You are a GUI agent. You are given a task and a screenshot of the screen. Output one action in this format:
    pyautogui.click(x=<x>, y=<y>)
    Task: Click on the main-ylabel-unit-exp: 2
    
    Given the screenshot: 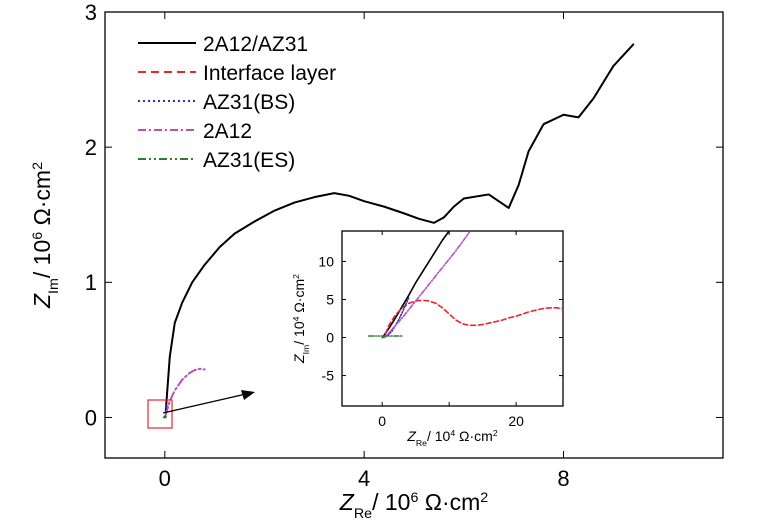 What is the action you would take?
    pyautogui.click(x=38, y=166)
    